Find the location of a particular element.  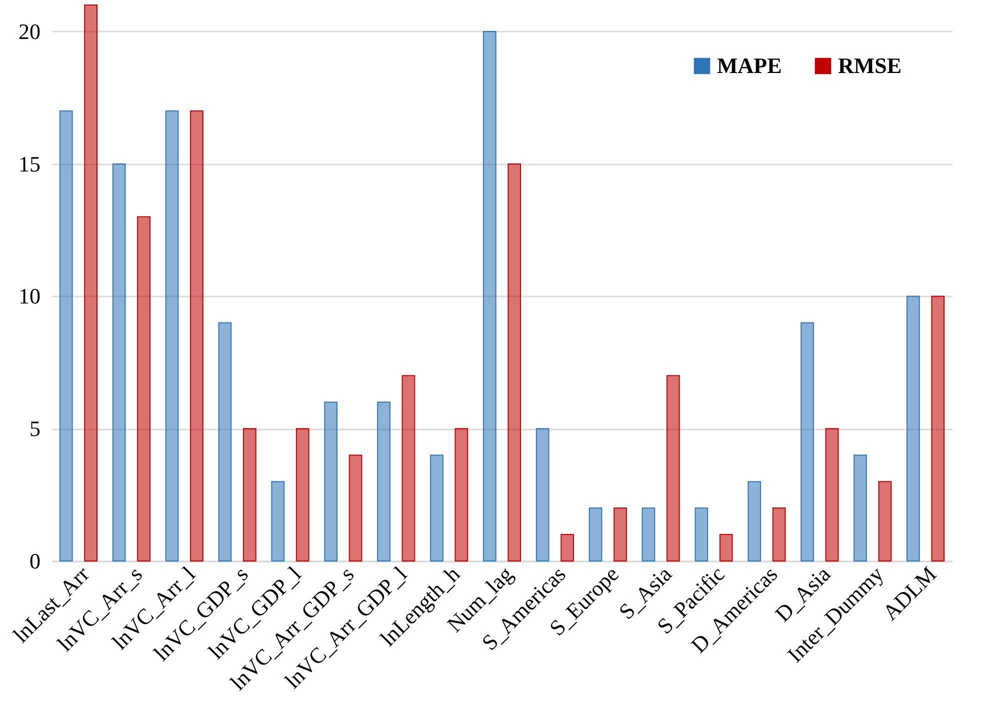

y-tick-label: 0 is located at coordinates (35, 561).